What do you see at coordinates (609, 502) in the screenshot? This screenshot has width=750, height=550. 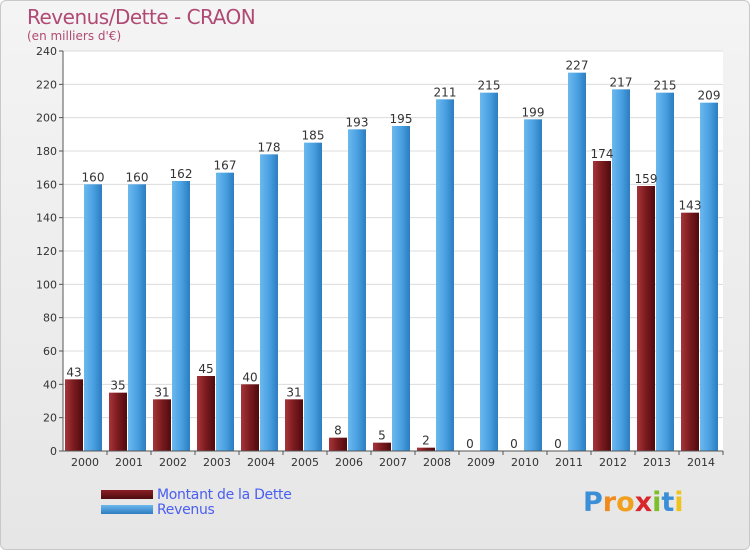 I see `logo-letter: r` at bounding box center [609, 502].